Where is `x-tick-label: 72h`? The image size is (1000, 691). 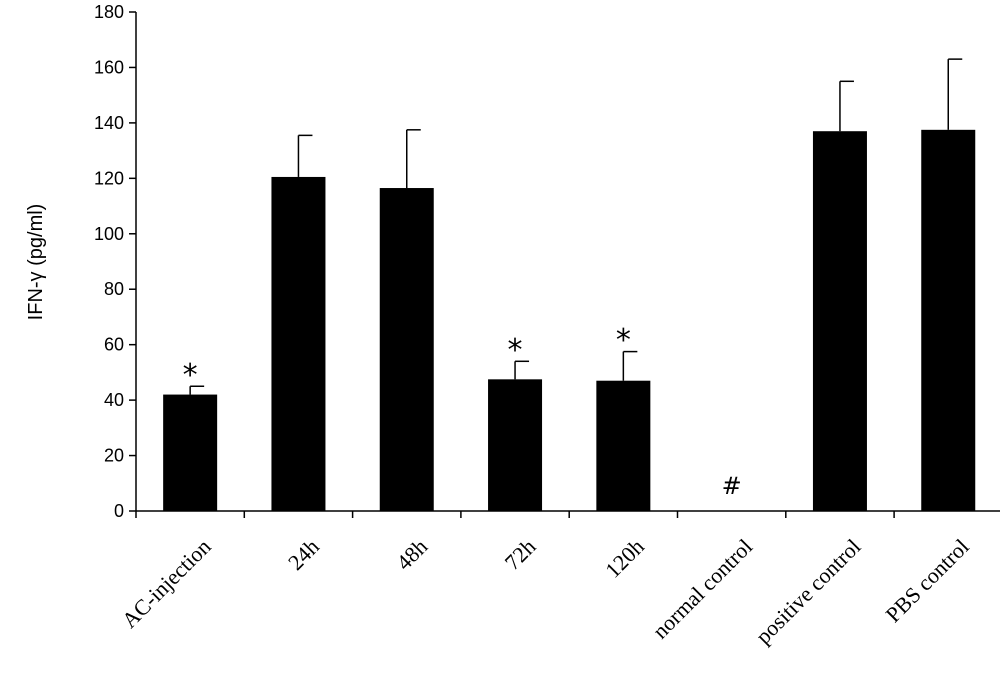
x-tick-label: 72h is located at coordinates (520, 554).